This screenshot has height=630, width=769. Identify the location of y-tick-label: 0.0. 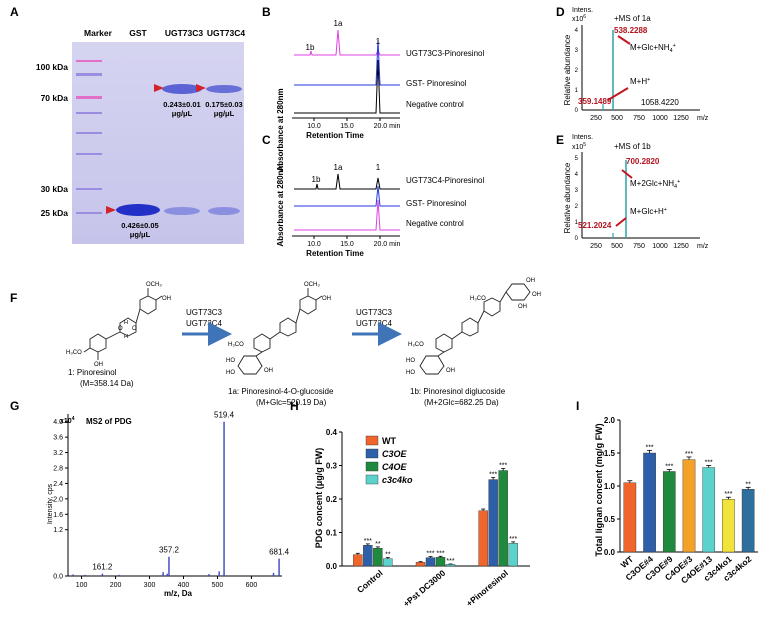
(610, 552).